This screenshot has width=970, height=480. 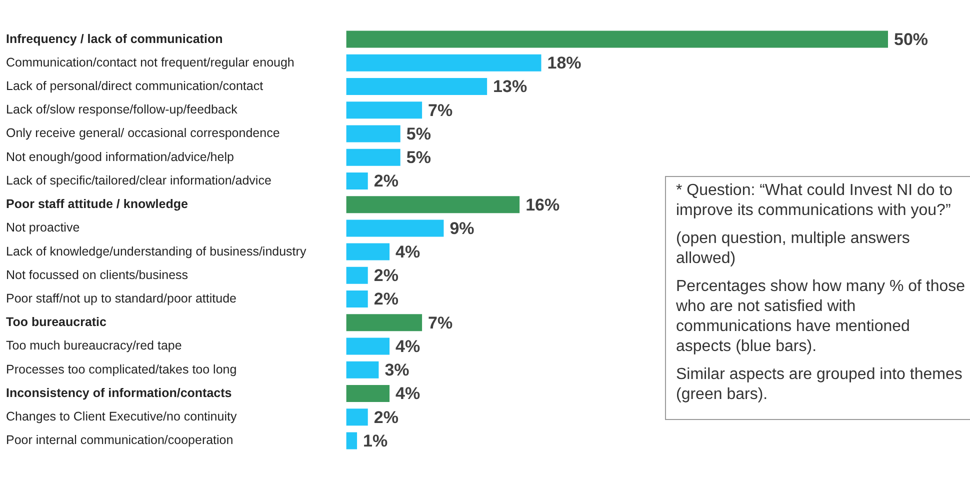 I want to click on y-tick-label: Not proactive, so click(x=43, y=227).